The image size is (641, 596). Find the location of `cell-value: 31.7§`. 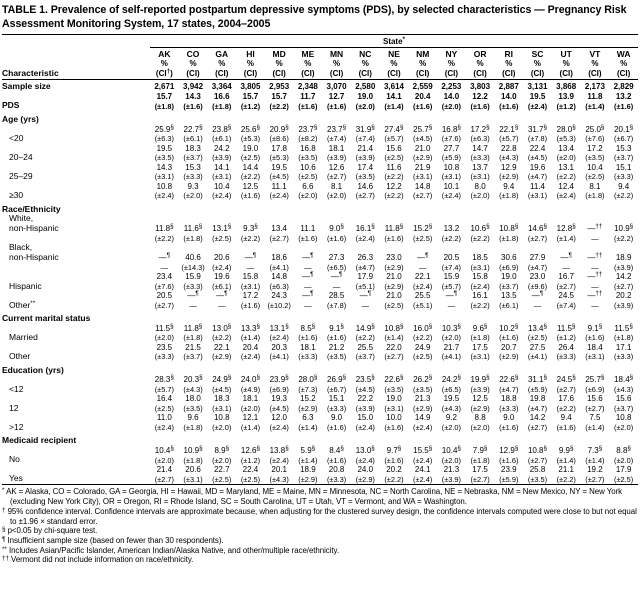

cell-value: 31.7§ is located at coordinates (537, 128).